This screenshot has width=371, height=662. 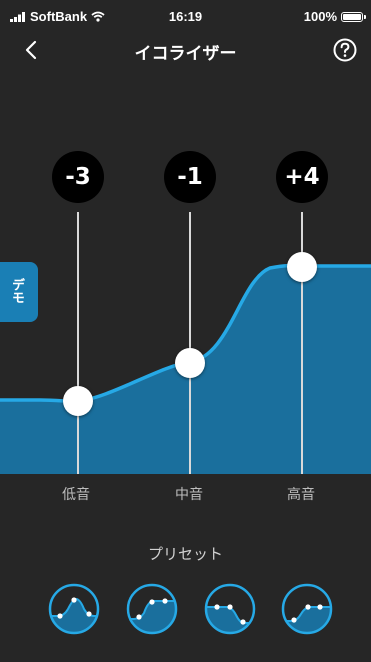 I want to click on bass-slider-track, so click(x=78, y=343).